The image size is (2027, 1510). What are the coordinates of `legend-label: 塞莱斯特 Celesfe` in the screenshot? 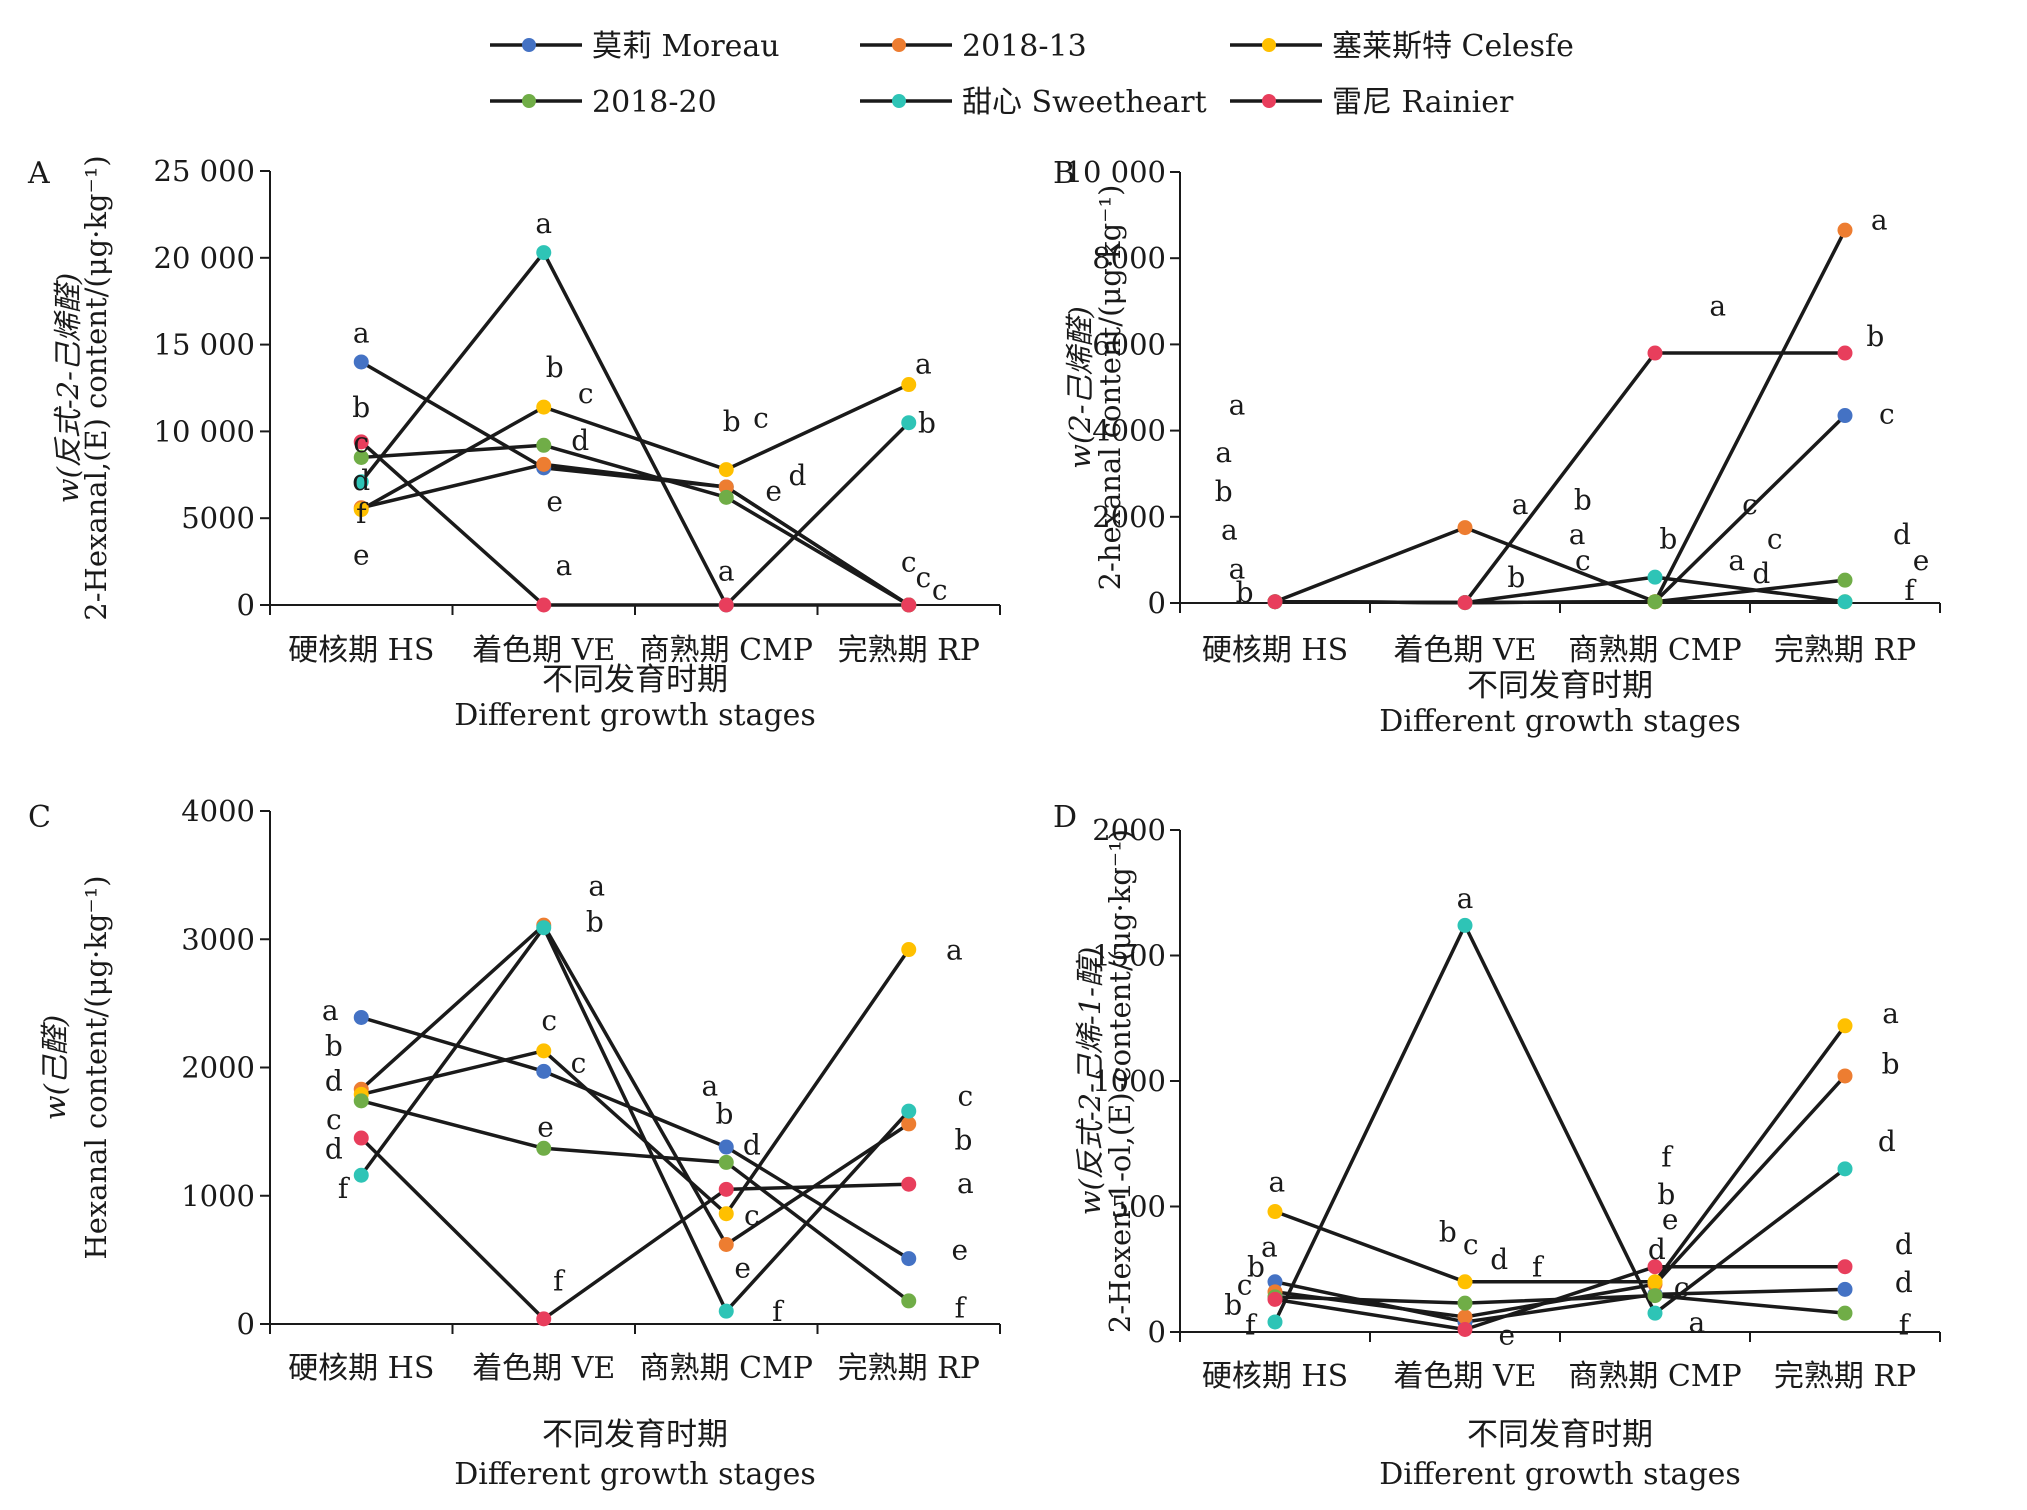 It's located at (1453, 46).